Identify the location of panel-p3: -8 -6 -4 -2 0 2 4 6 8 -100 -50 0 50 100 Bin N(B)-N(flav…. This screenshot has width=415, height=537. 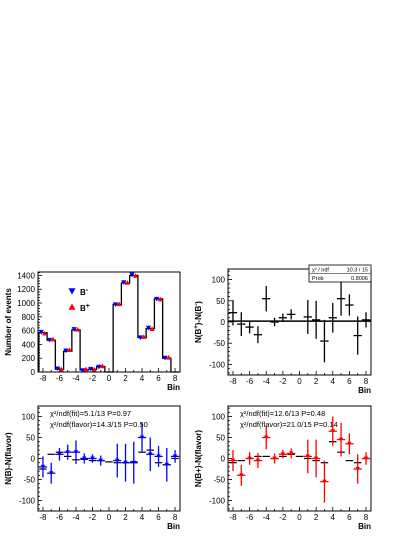
(92, 468).